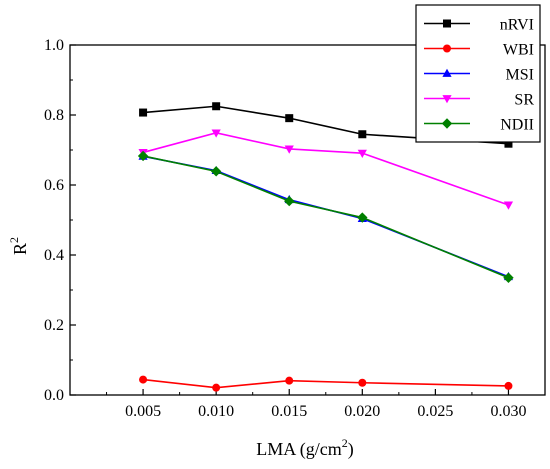 The image size is (550, 469). I want to click on y-axis-title-main: R, so click(20, 249).